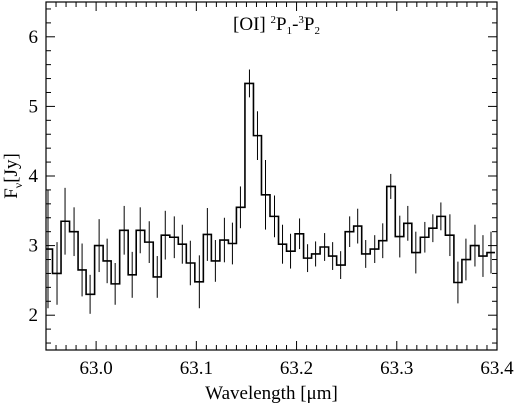 The width and height of the screenshot is (525, 406). What do you see at coordinates (34, 315) in the screenshot?
I see `y-tick-label: 2` at bounding box center [34, 315].